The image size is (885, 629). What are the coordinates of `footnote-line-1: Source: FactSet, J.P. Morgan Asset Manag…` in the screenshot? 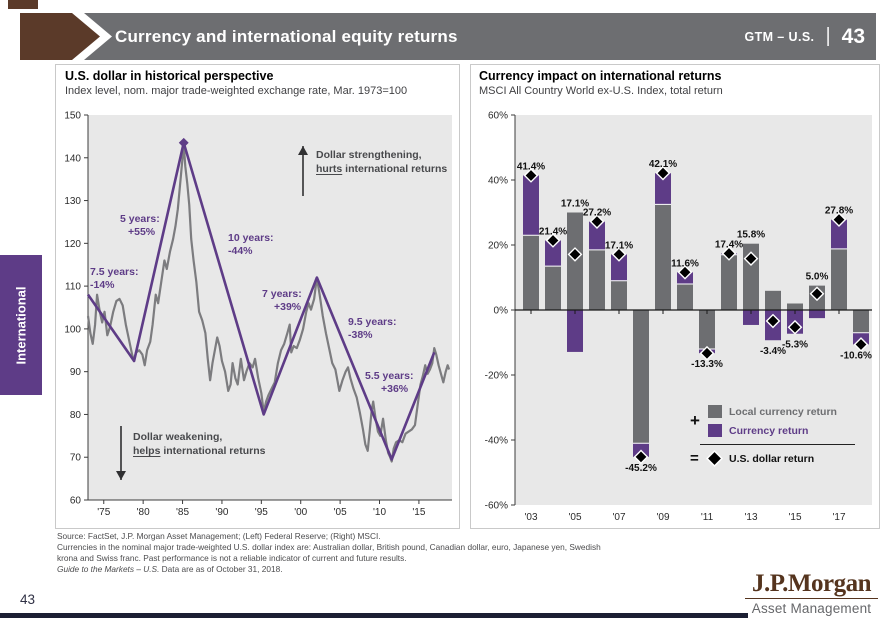 It's located at (219, 536).